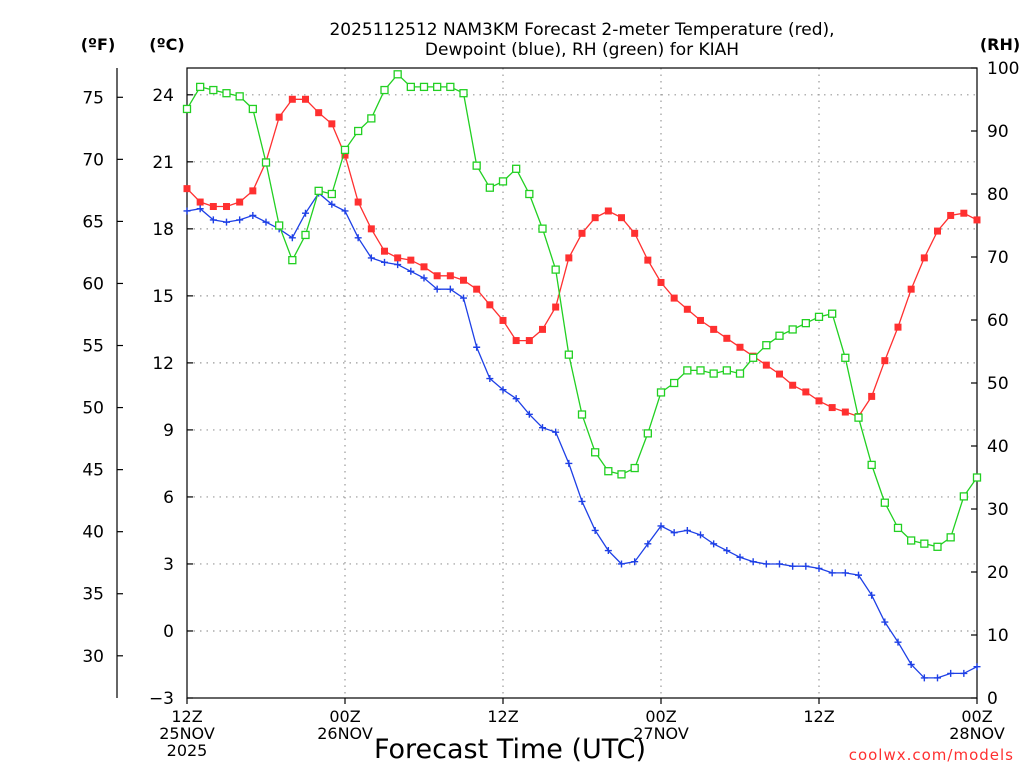 The width and height of the screenshot is (1024, 768). Describe the element at coordinates (977, 733) in the screenshot. I see `time-tick-label: 28NOV` at that location.